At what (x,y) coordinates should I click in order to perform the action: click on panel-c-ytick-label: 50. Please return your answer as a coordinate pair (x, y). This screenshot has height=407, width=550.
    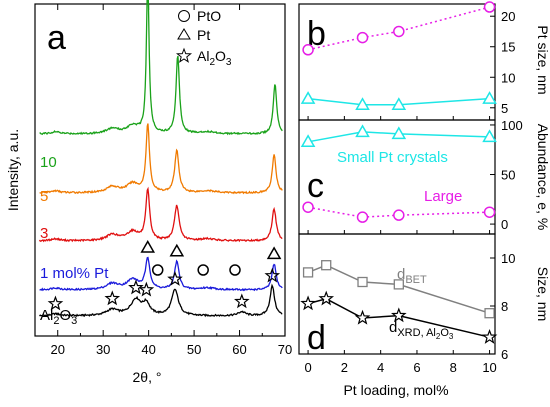
    Looking at the image, I should click on (508, 175).